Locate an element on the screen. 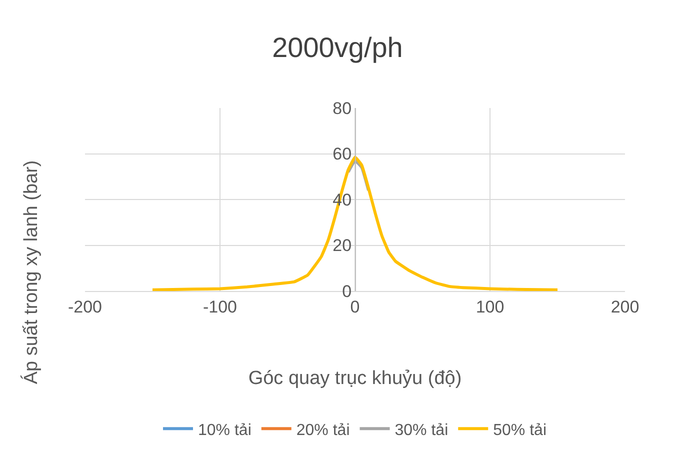  chart-title: 2000vg/ph is located at coordinates (337, 48).